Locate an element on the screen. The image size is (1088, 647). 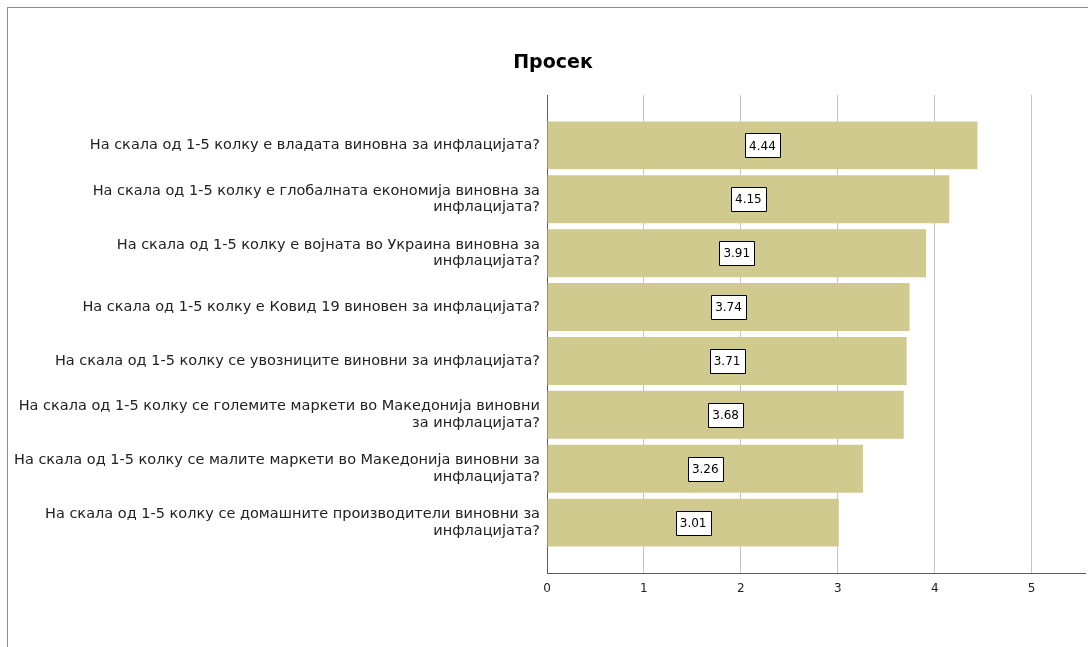
data-label: 3.91 is located at coordinates (737, 253).